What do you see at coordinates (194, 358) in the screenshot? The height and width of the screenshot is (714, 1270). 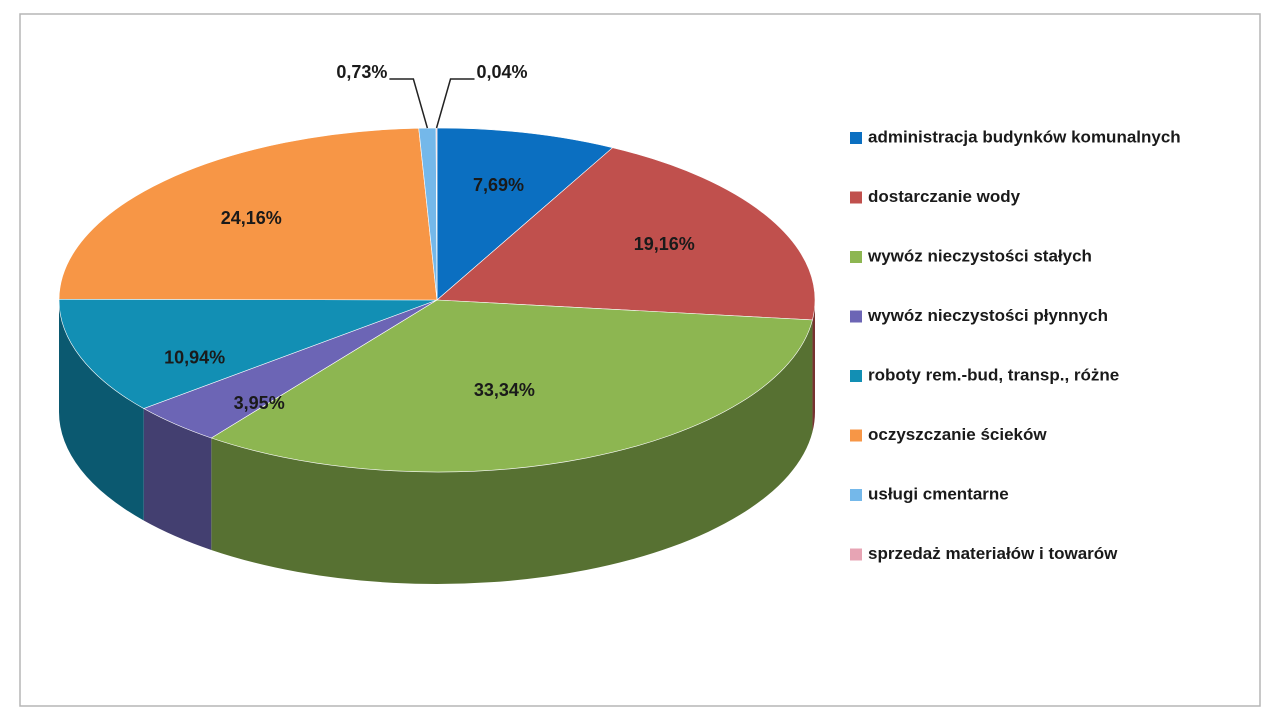 I see `data-label: 10,94%` at bounding box center [194, 358].